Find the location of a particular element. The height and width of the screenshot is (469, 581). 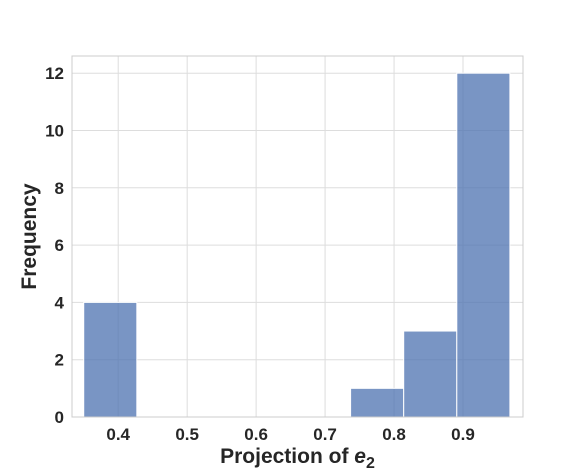

x-axis-label: Projection of e2 is located at coordinates (297, 457).